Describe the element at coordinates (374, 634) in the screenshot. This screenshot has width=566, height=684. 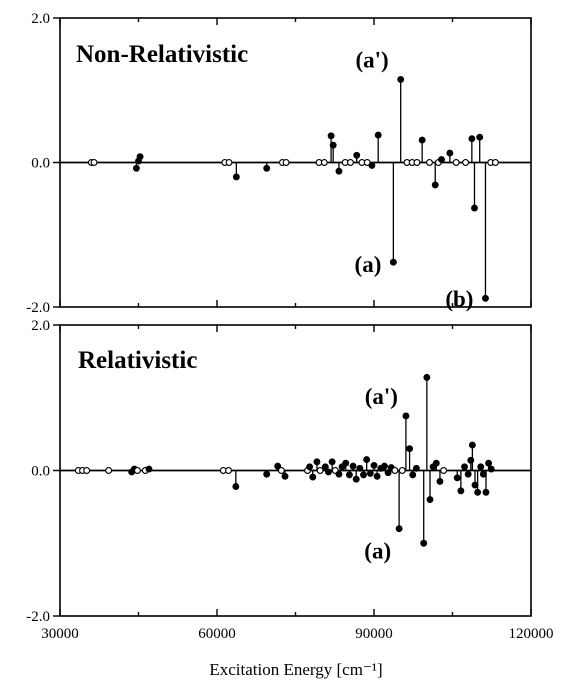
I see `x-tick-label: 90000` at that location.